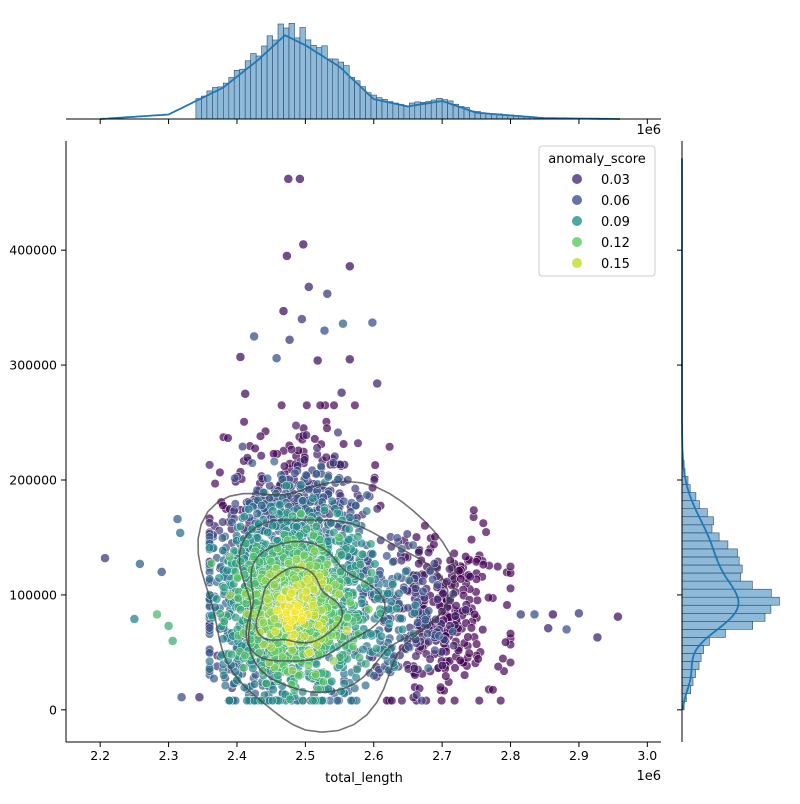 The width and height of the screenshot is (800, 804). I want to click on top-offset-label: 1e6, so click(648, 130).